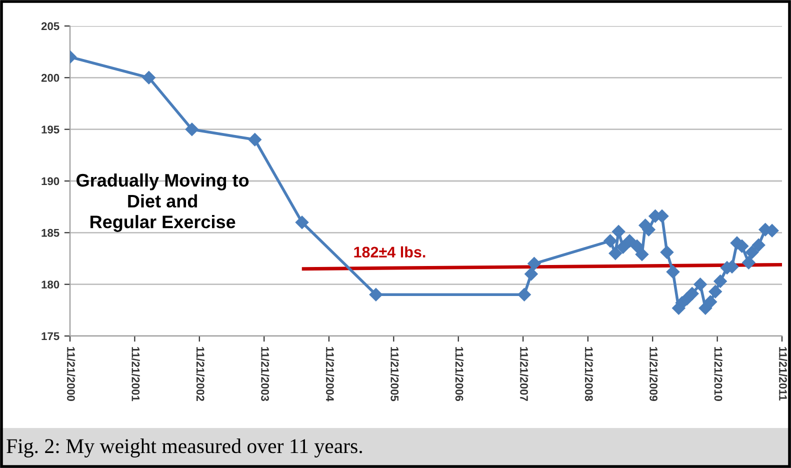  What do you see at coordinates (51, 284) in the screenshot?
I see `y-tick-label: 180` at bounding box center [51, 284].